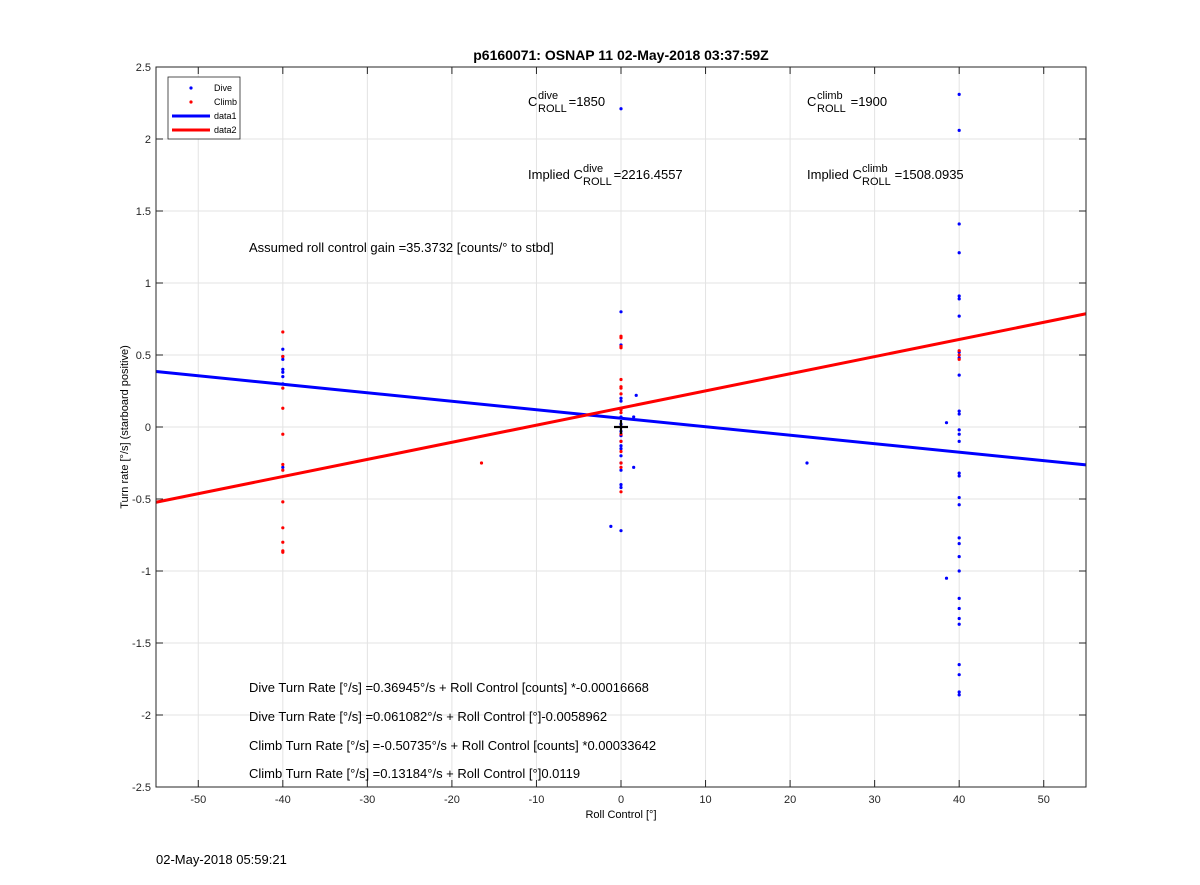 This screenshot has height=885, width=1200. Describe the element at coordinates (621, 55) in the screenshot. I see `chart-title: p6160071: OSNAP 11 02-May-2018 03:37:59Z` at that location.